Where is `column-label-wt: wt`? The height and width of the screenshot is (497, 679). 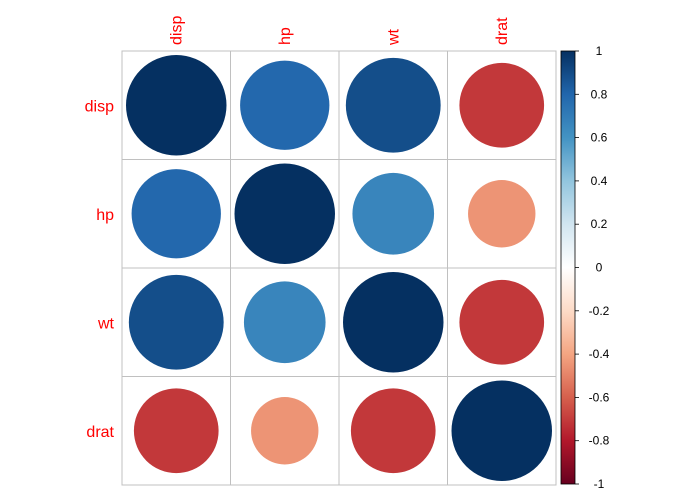
column-label-wt: wt is located at coordinates (393, 37).